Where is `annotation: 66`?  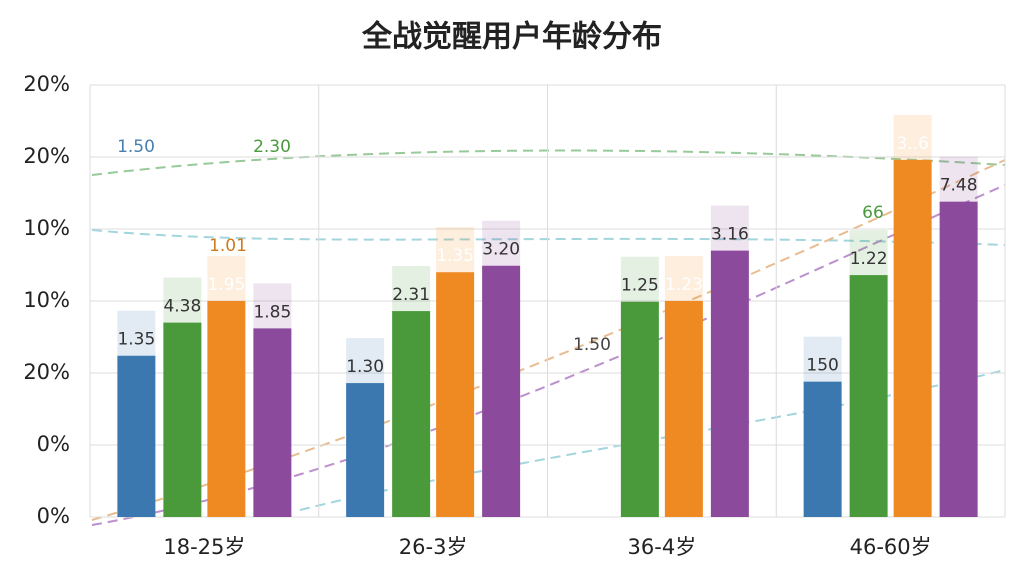 annotation: 66 is located at coordinates (873, 213).